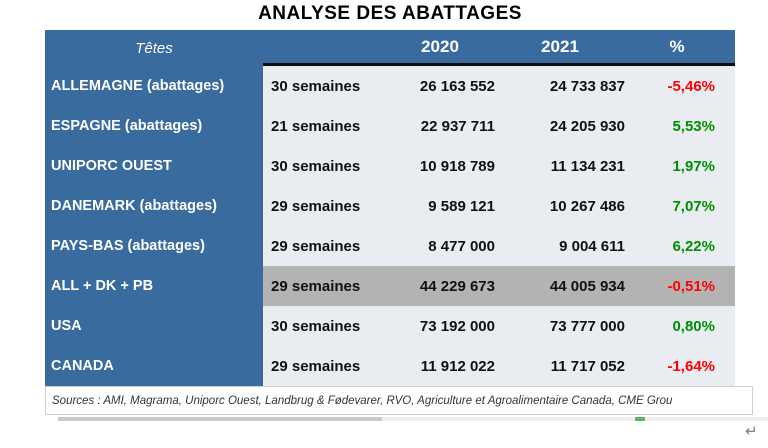  I want to click on header-percent: %, so click(677, 46).